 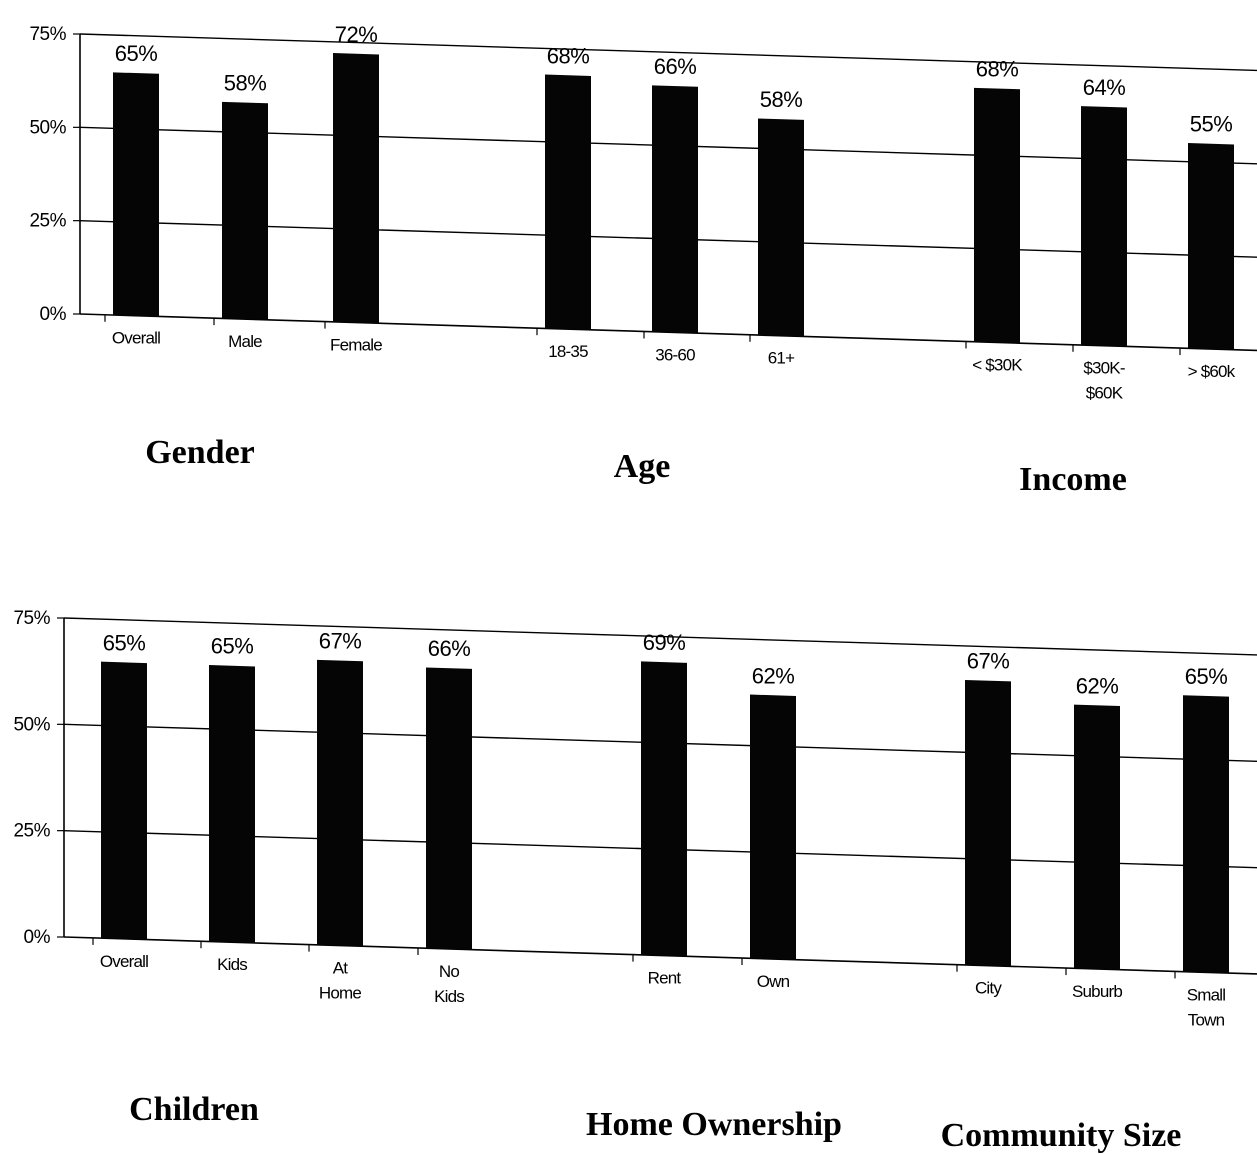 What do you see at coordinates (1206, 1019) in the screenshot?
I see `category-label: Town` at bounding box center [1206, 1019].